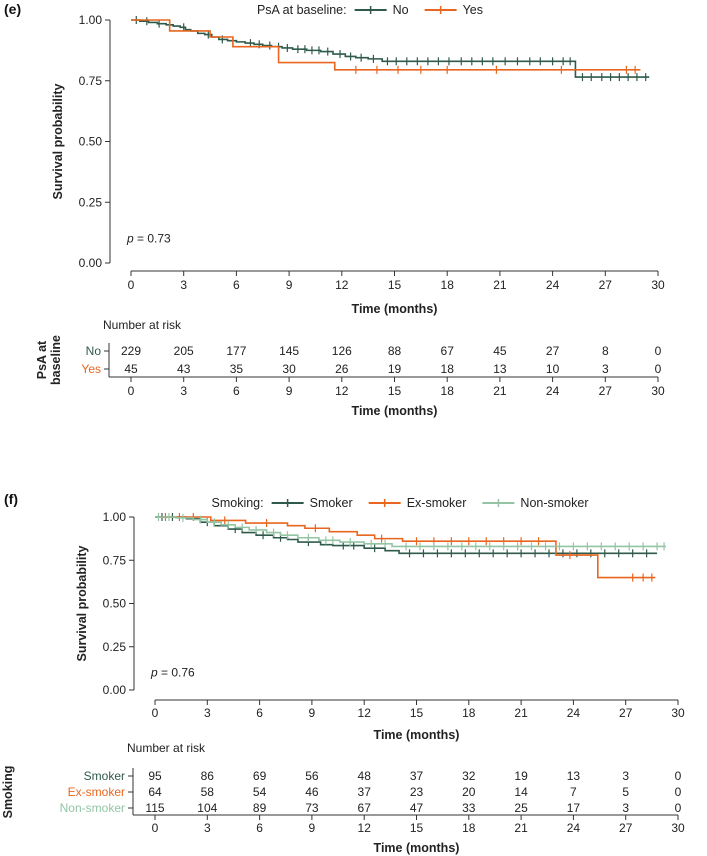 The image size is (707, 856). What do you see at coordinates (91, 263) in the screenshot?
I see `y-tick-label: 0.00` at bounding box center [91, 263].